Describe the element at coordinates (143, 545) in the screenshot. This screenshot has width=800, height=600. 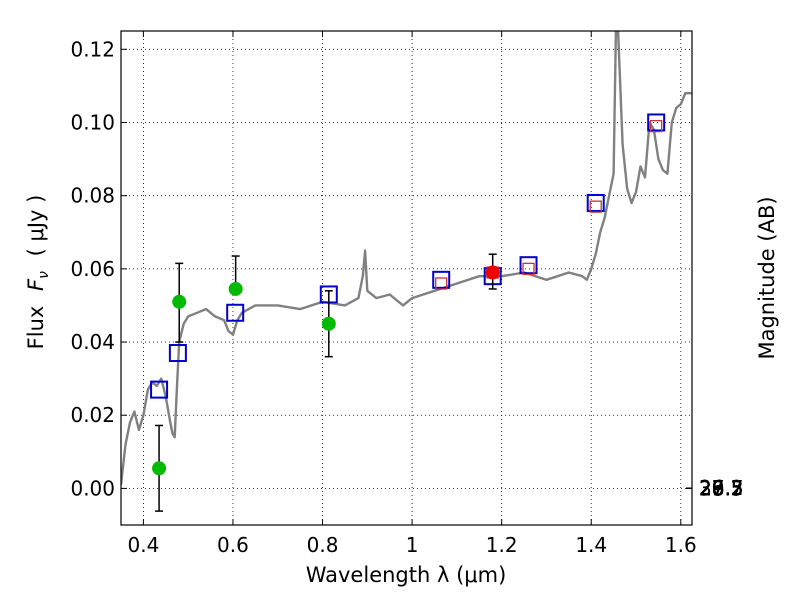
I see `x-tick-label: 0.4` at that location.